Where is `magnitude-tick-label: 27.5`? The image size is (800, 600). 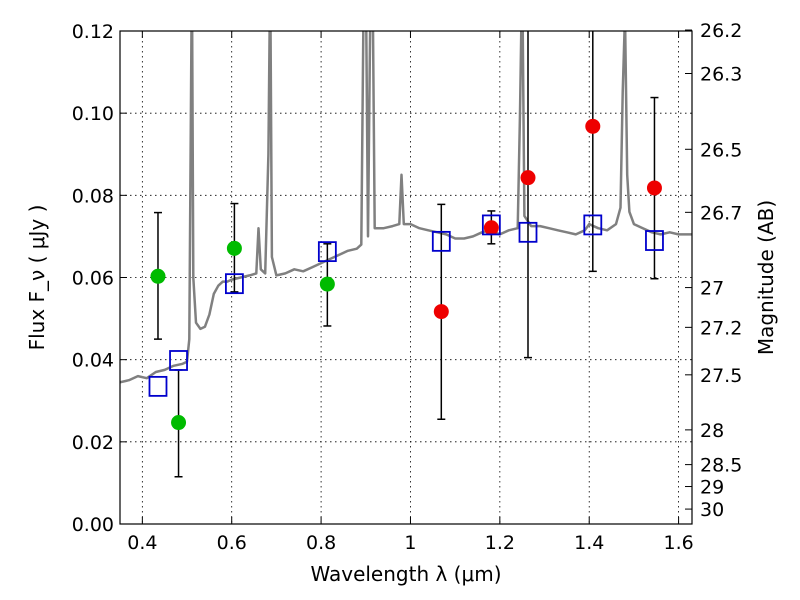
magnitude-tick-label: 27.5 is located at coordinates (721, 376).